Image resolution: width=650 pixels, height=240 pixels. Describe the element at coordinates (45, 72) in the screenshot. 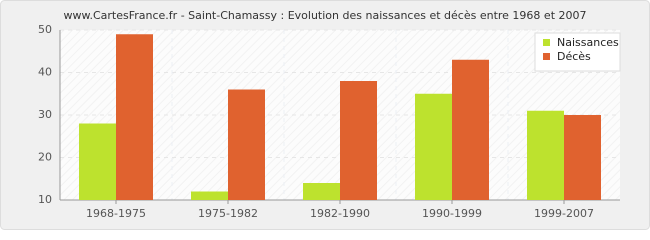

I see `y-tick-label: 40` at that location.